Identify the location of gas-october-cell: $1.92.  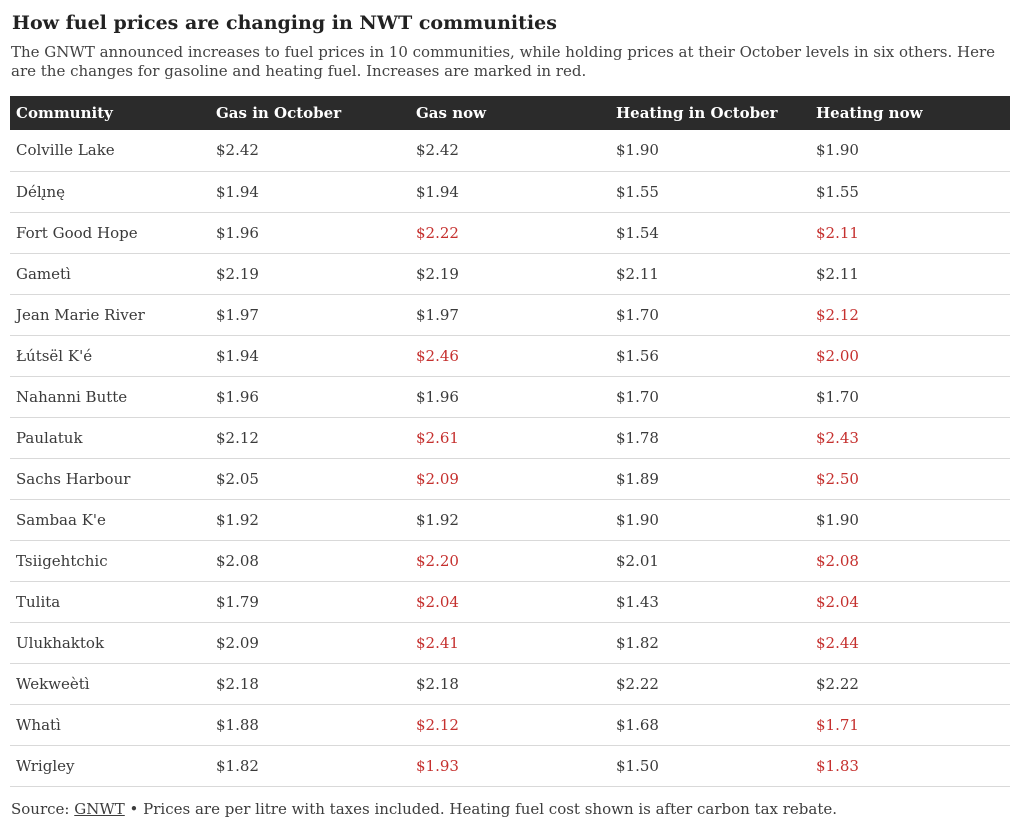
(310, 520).